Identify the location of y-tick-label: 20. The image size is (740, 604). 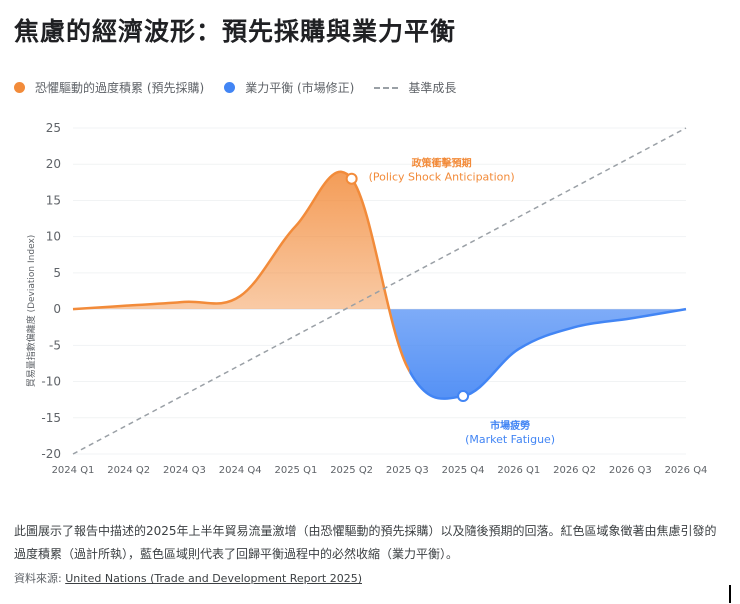
(53, 164).